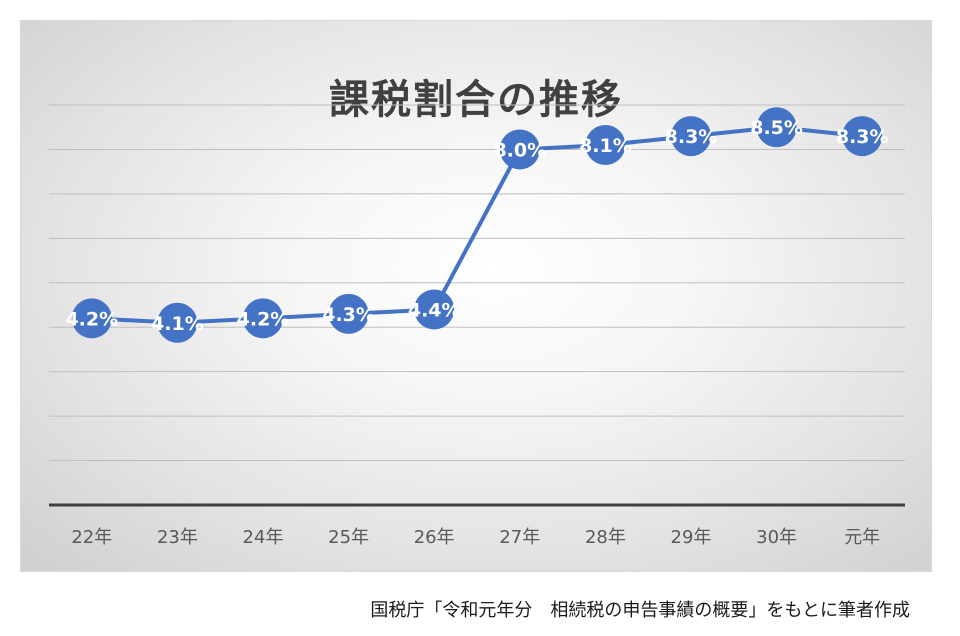 The height and width of the screenshot is (636, 960). What do you see at coordinates (640, 610) in the screenshot?
I see `source-note: 国税庁「令和元年分 相続税の申告事績の概要」をもとに筆者作成` at bounding box center [640, 610].